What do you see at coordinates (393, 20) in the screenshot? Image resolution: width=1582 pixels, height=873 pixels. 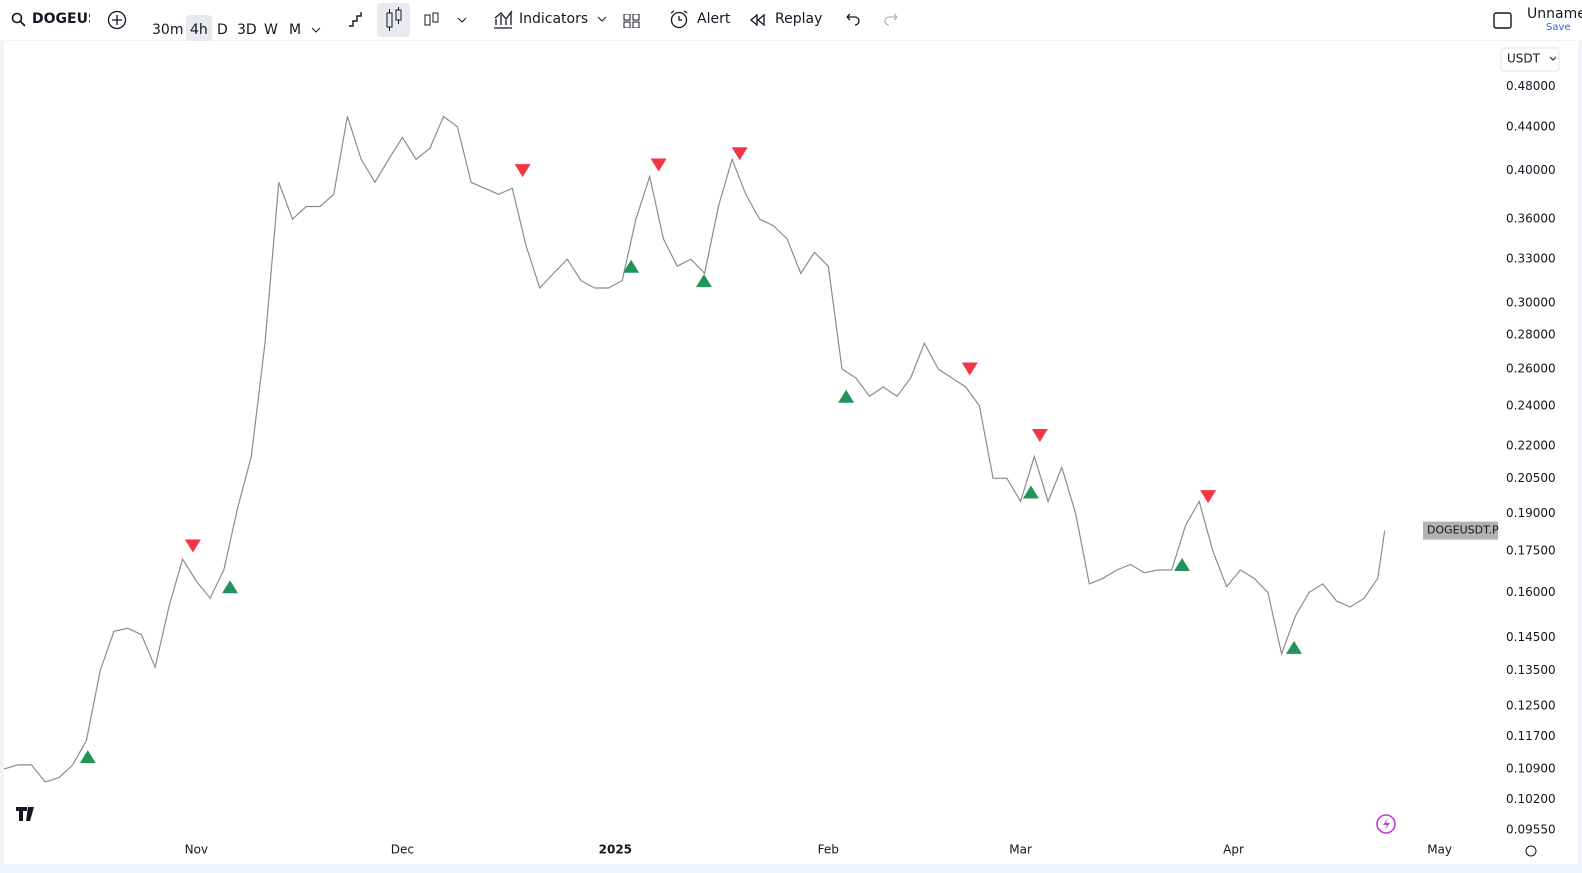 I see `candle-button` at bounding box center [393, 20].